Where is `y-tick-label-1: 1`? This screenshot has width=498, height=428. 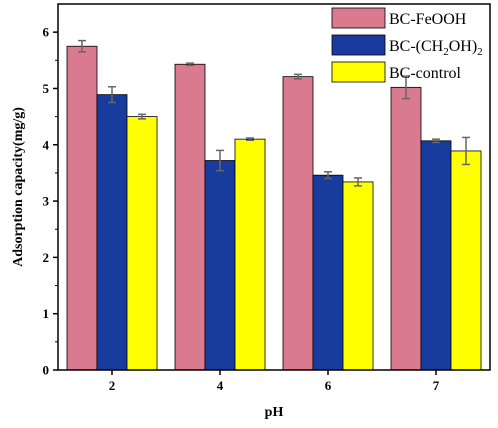 y-tick-label-1: 1 is located at coordinates (46, 313).